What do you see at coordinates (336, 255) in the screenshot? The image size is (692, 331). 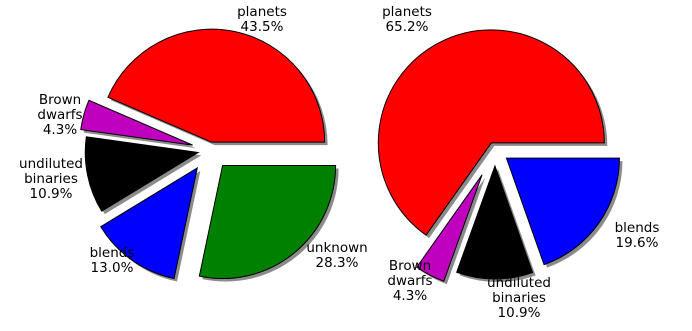 I see `slice-label-unknown: unknown 28.3%` at bounding box center [336, 255].